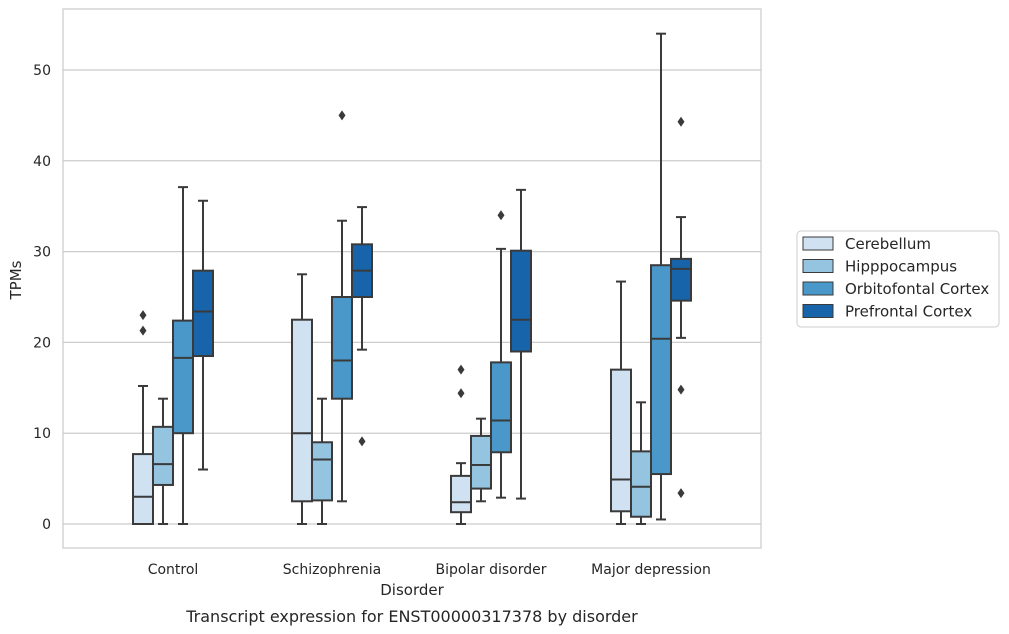  Describe the element at coordinates (412, 590) in the screenshot. I see `x-axis-label: Disorder` at that location.